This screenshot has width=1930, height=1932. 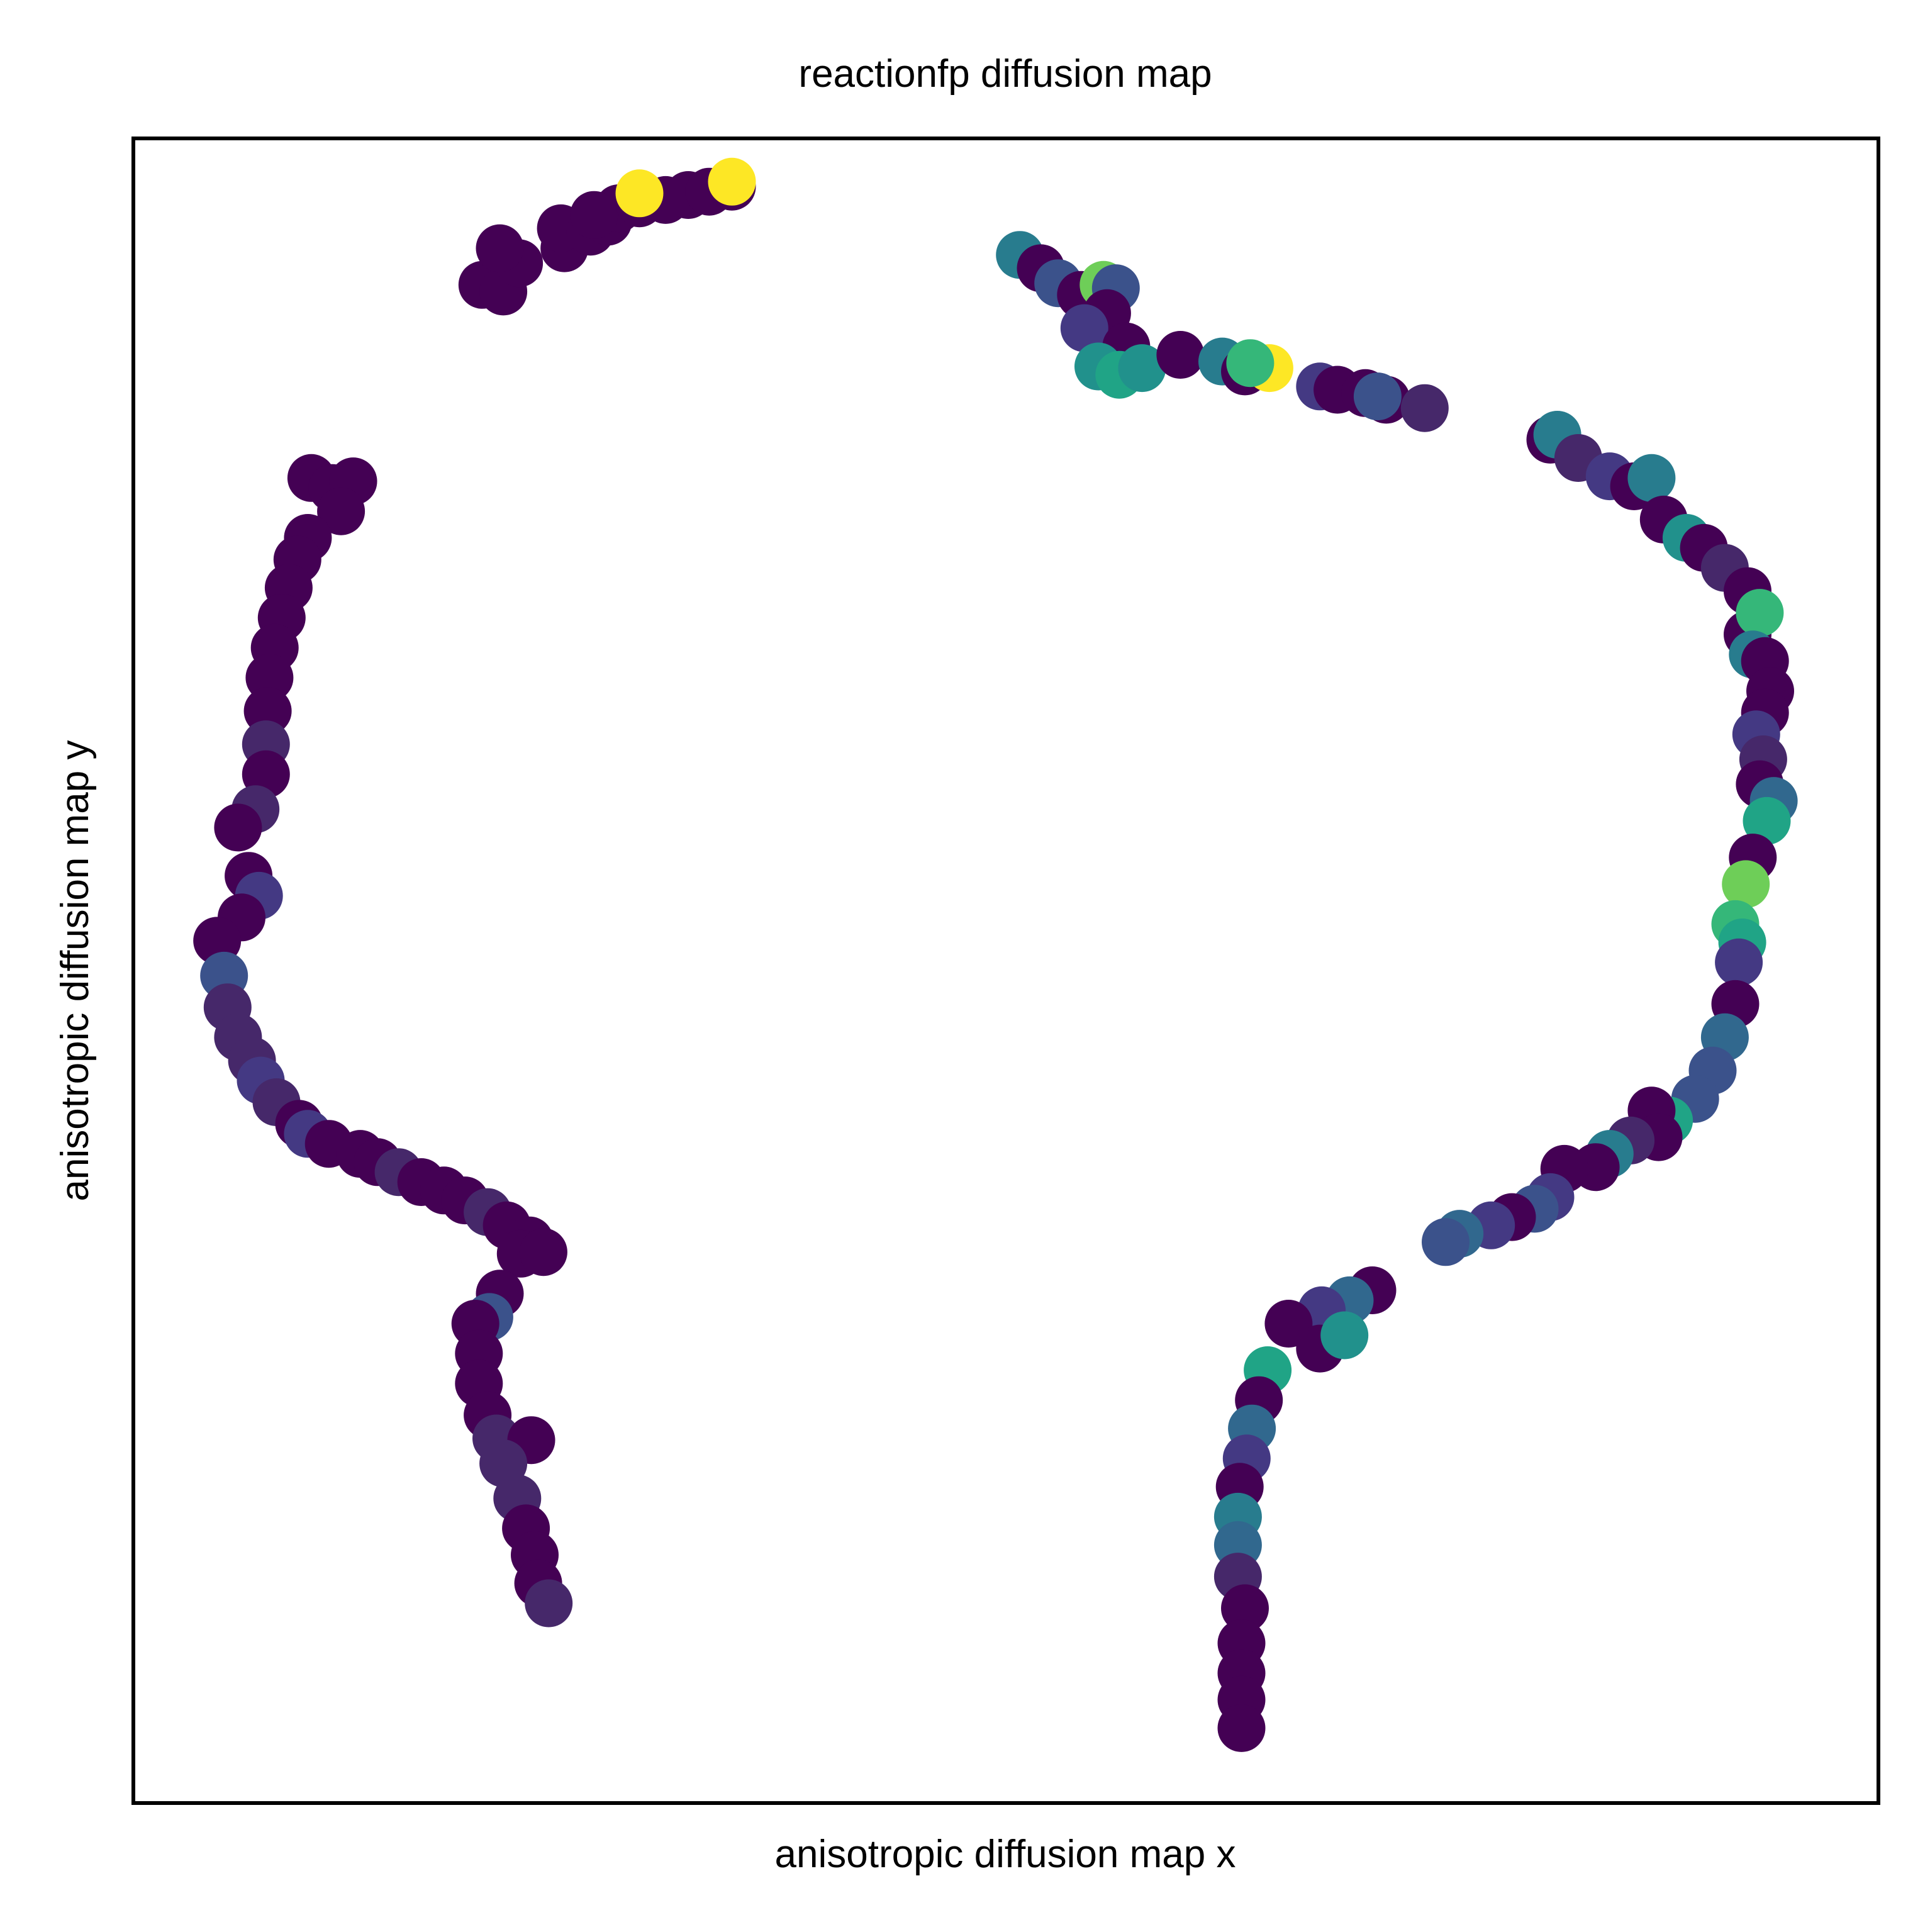 I want to click on chart-title: reactionfp diffusion map, so click(x=1005, y=74).